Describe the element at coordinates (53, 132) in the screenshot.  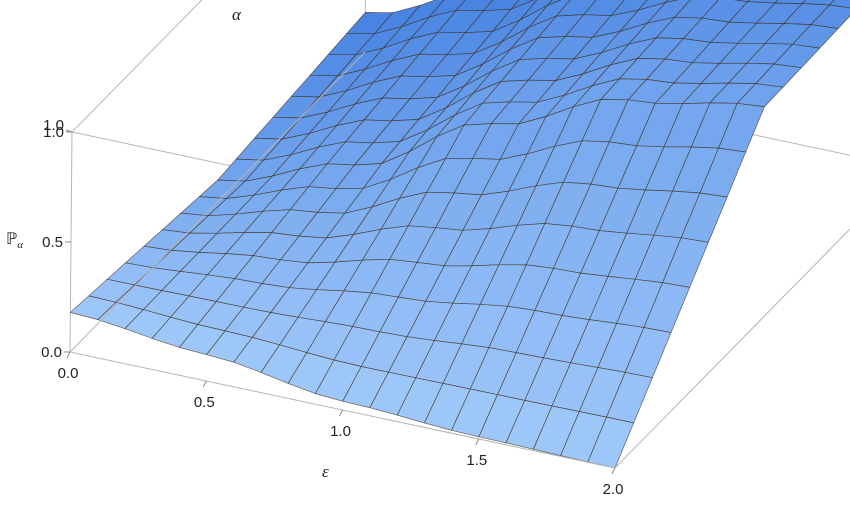
I see `z-tick-label: 1.0` at that location.